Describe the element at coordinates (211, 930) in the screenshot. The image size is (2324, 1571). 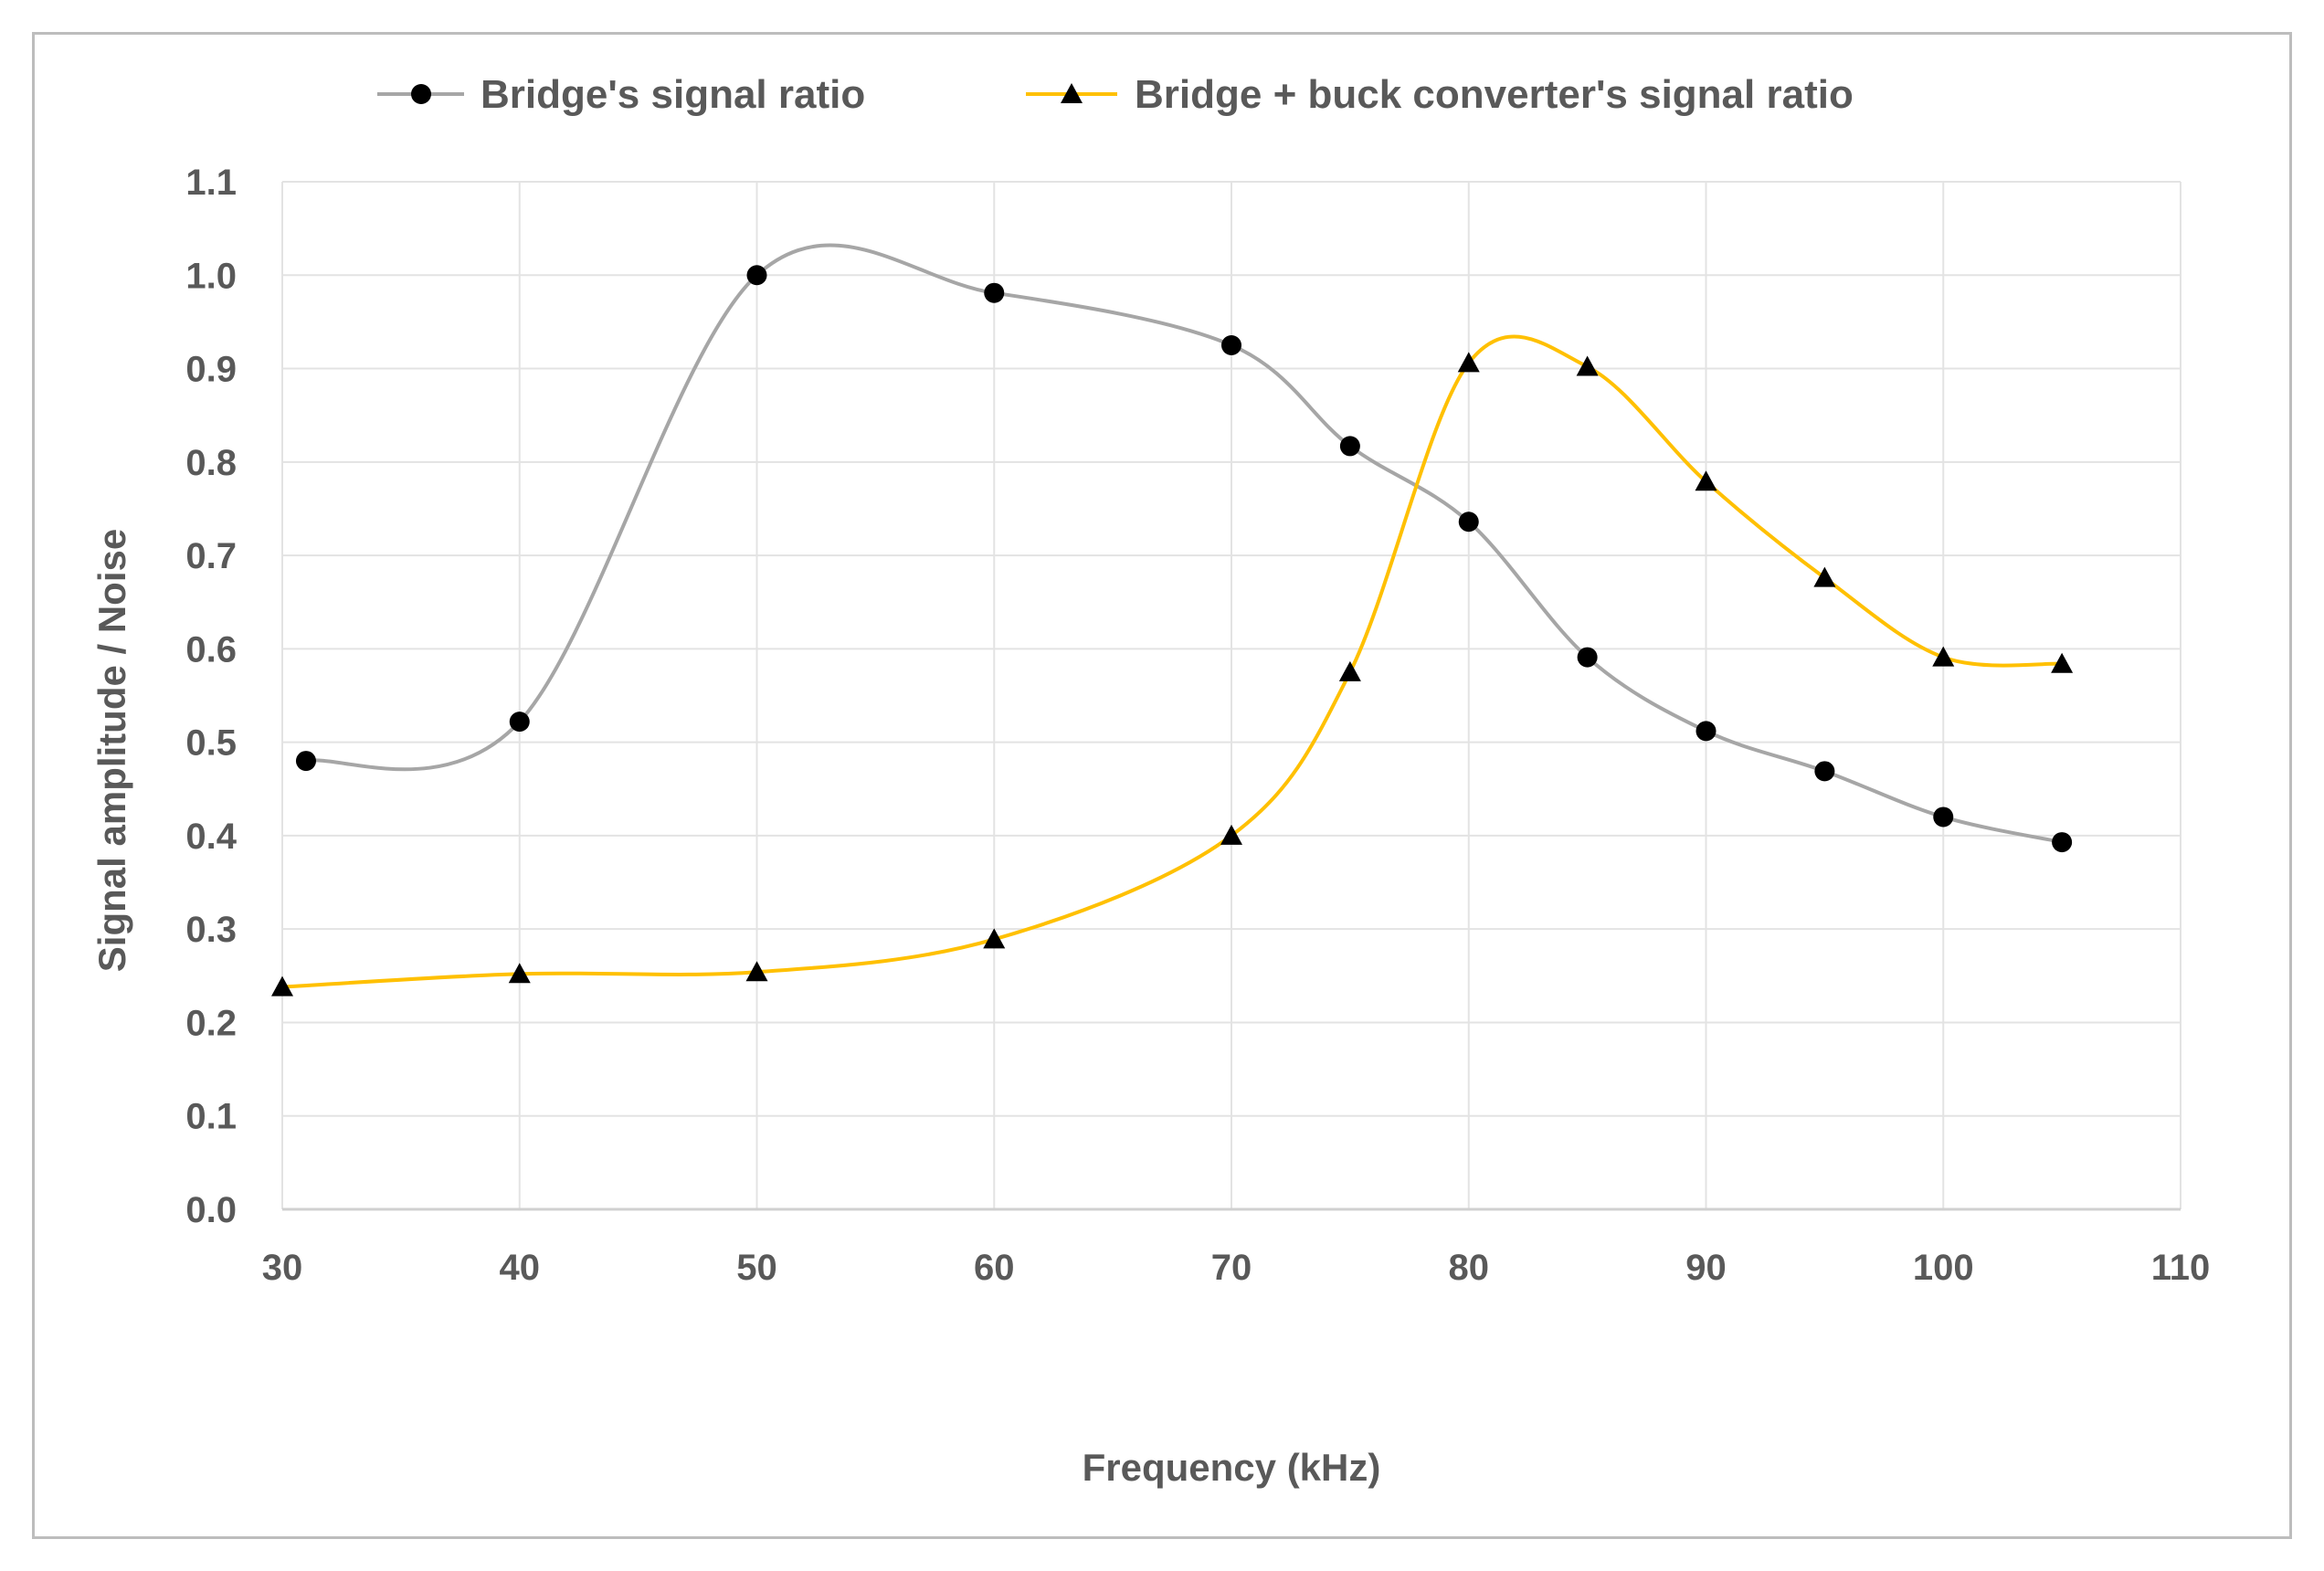
I see `y-tick-label: 0.3` at that location.